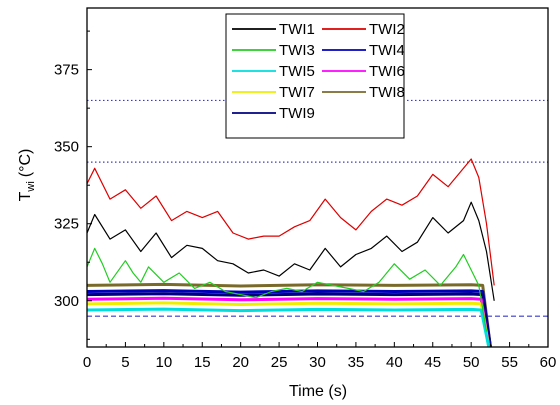 The height and width of the screenshot is (405, 560). I want to click on y-tick-label: 300, so click(66, 301).